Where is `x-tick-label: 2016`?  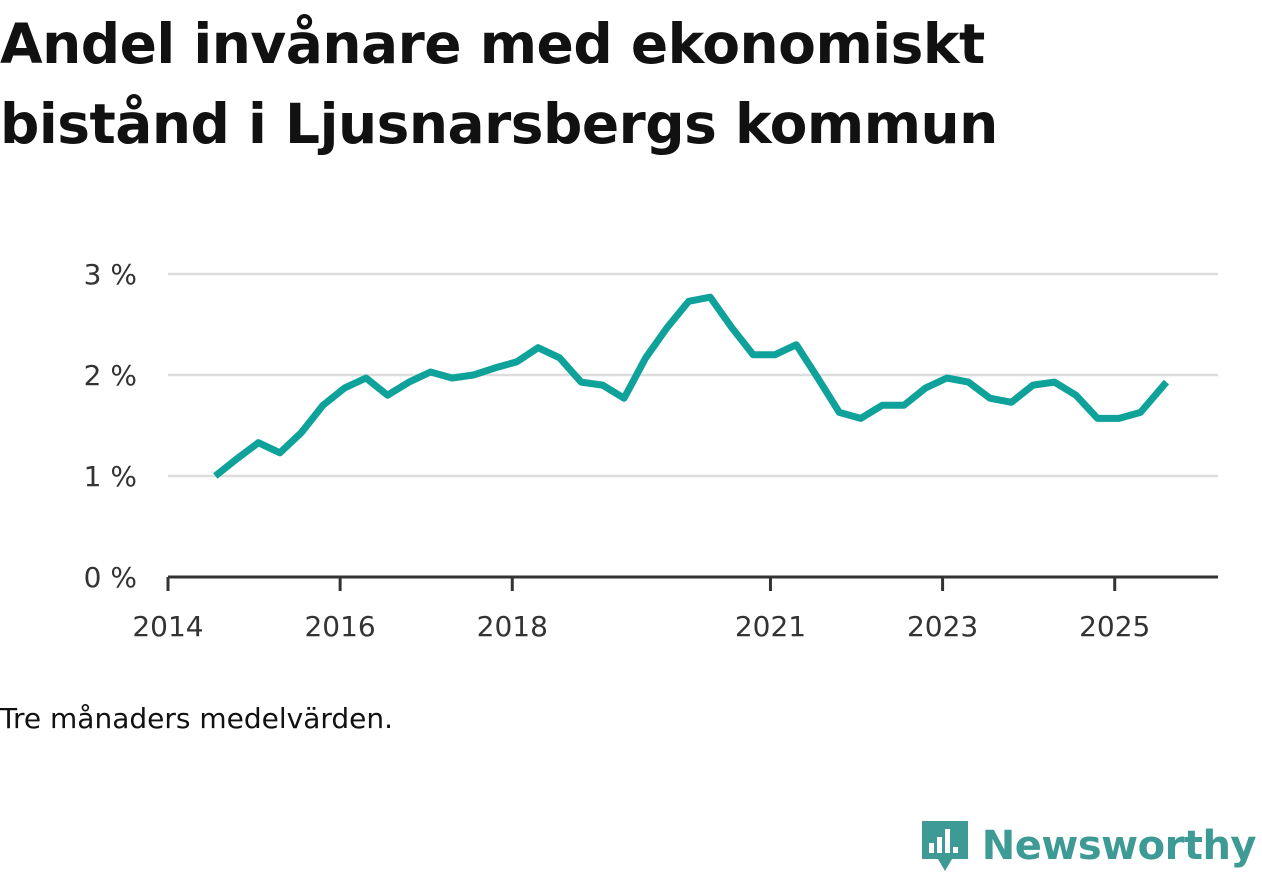
x-tick-label: 2016 is located at coordinates (339, 626).